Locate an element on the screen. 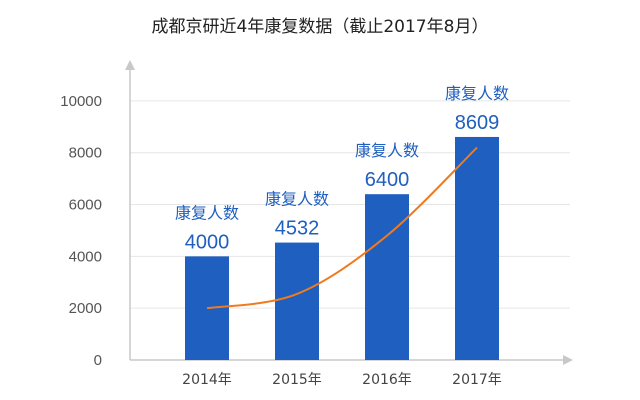 Image resolution: width=640 pixels, height=400 pixels. y-tick-label: 4000 is located at coordinates (85, 256).